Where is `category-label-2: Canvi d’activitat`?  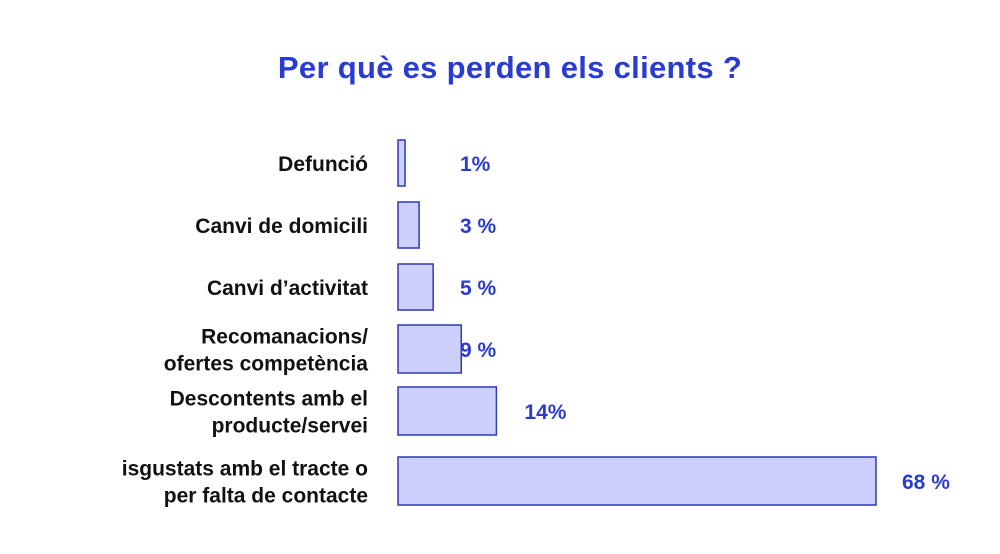 category-label-2: Canvi d’activitat is located at coordinates (287, 288).